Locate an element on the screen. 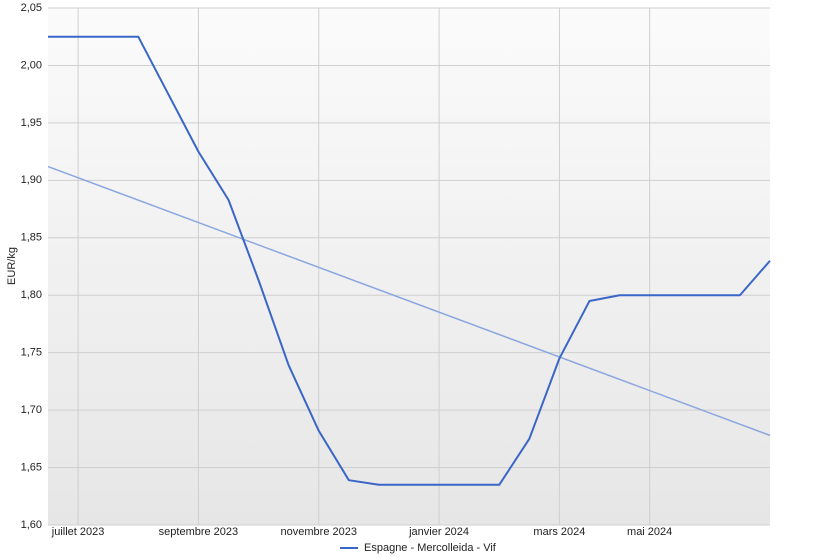  y-tick-label: 1,75 is located at coordinates (31, 353).